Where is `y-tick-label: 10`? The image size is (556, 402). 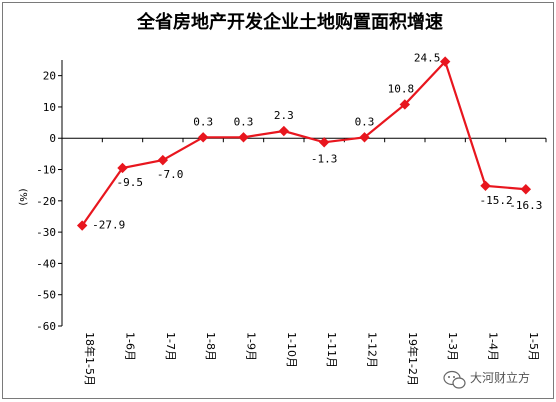
y-tick-label: 10 is located at coordinates (49, 107).